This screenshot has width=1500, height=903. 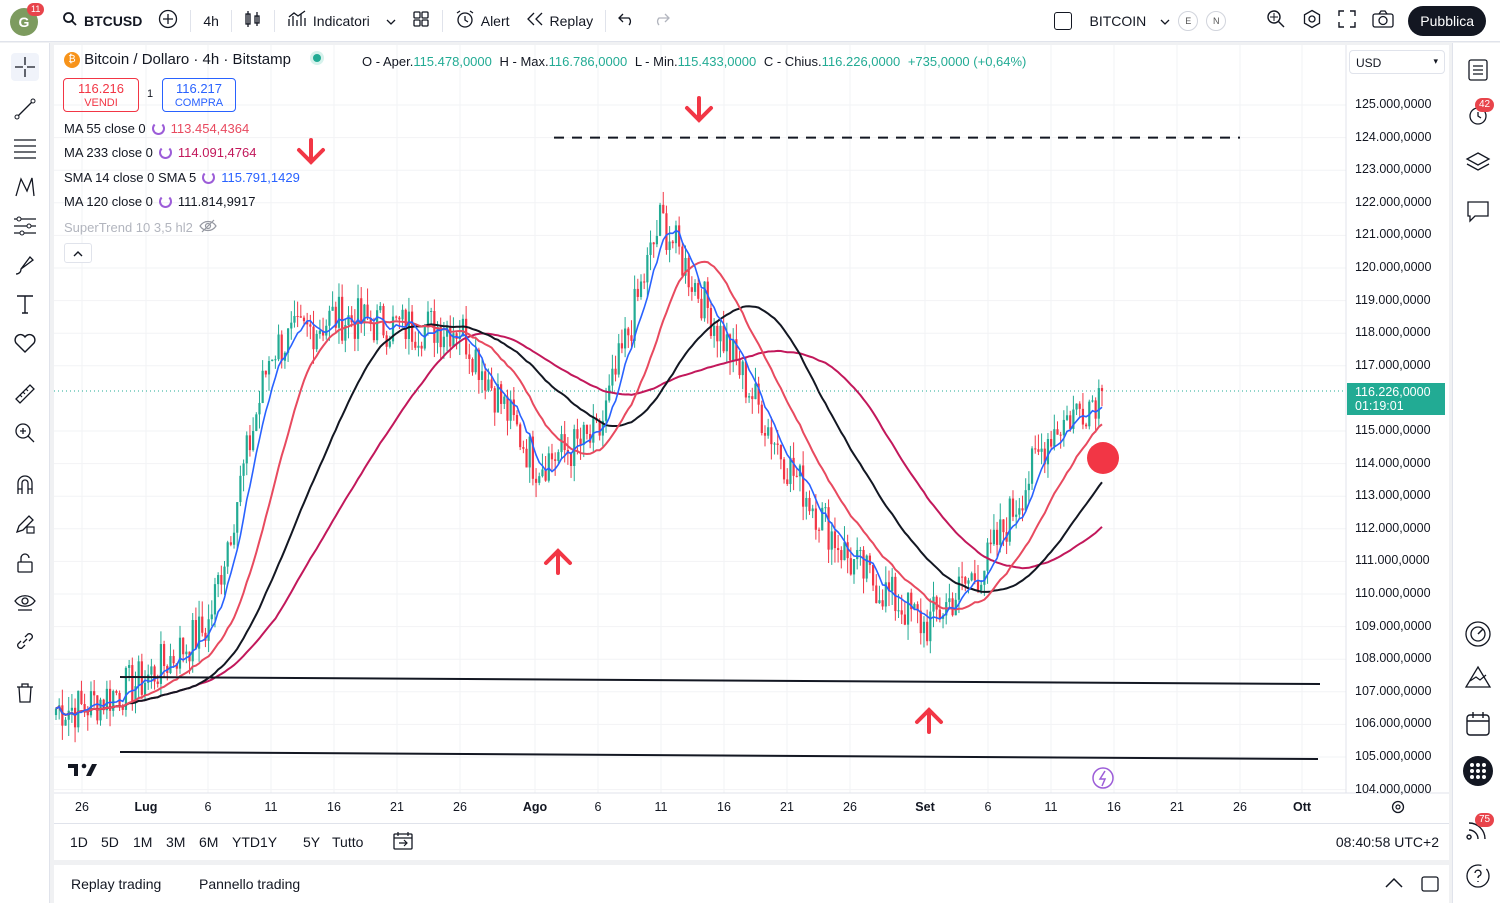 I want to click on time-tick-label: Ago, so click(x=535, y=807).